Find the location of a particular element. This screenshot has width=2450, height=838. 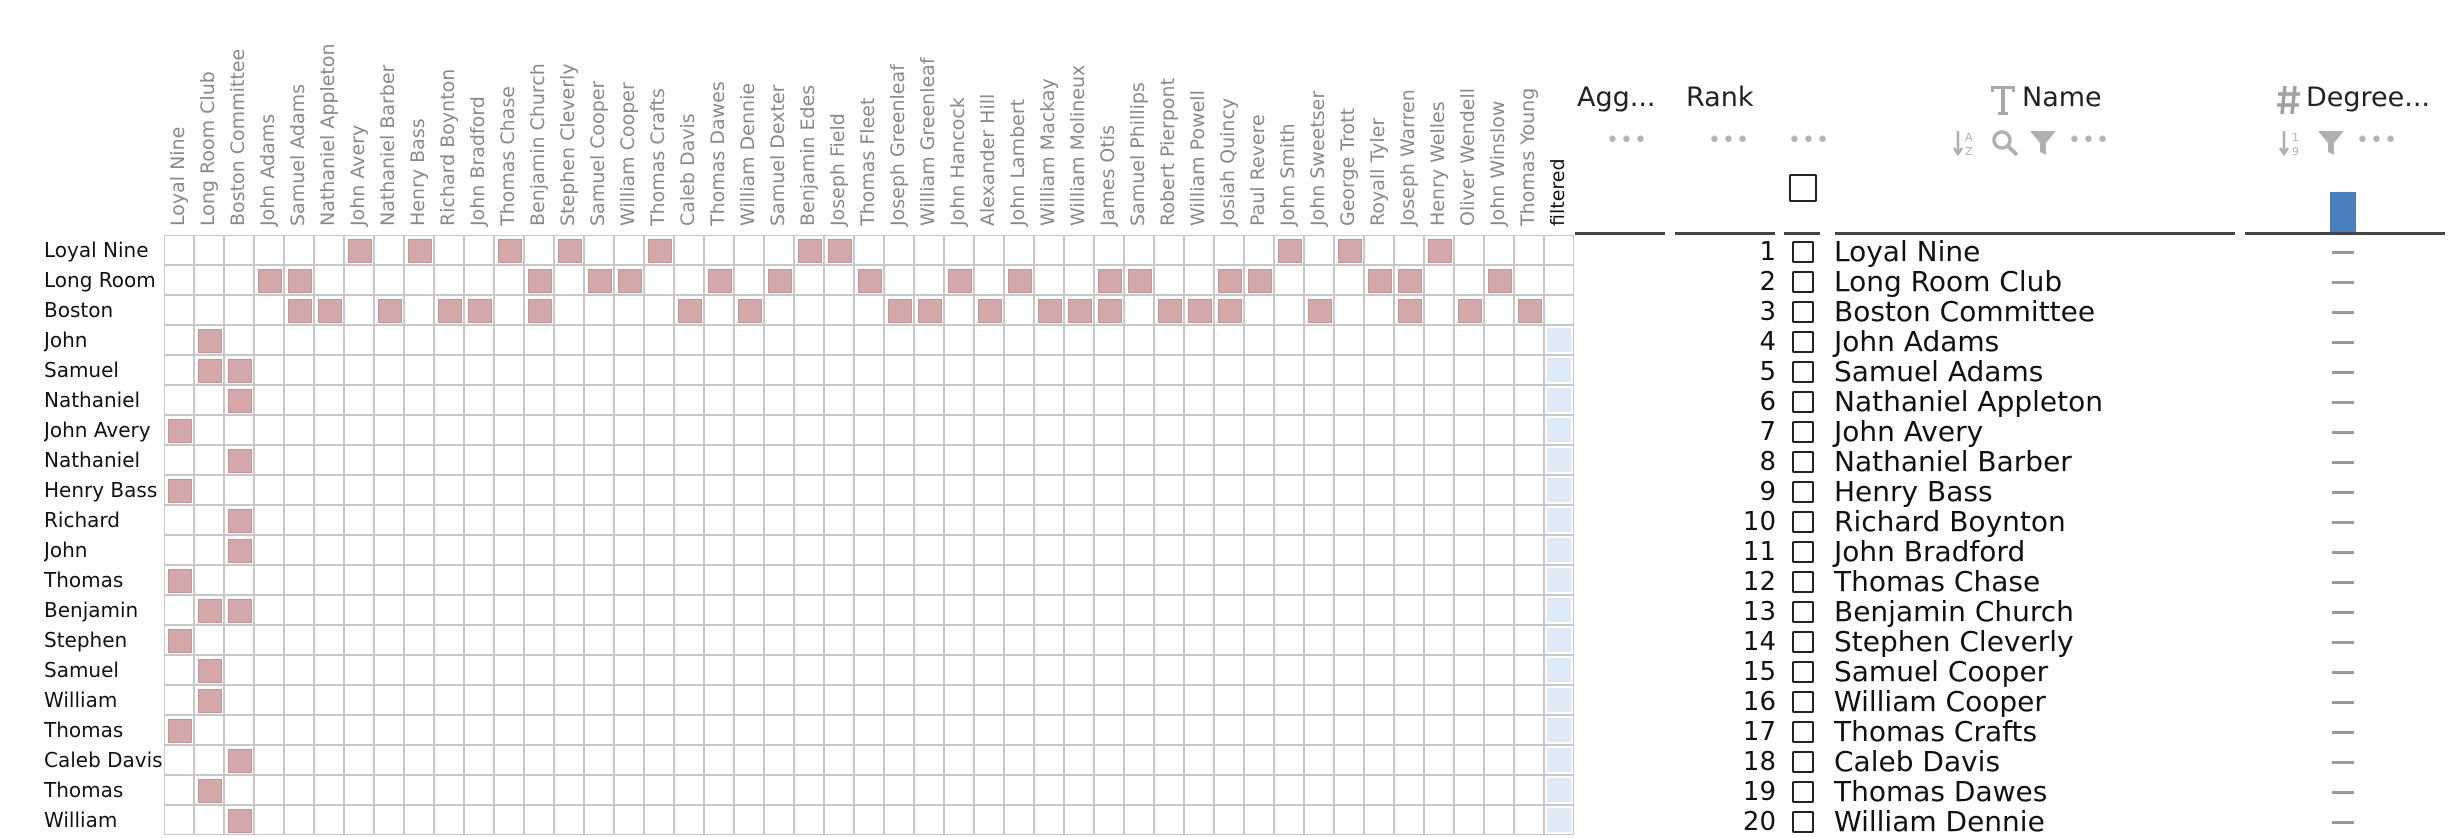

matrix-column-label: Joseph Greenleaf is located at coordinates (898, 145).